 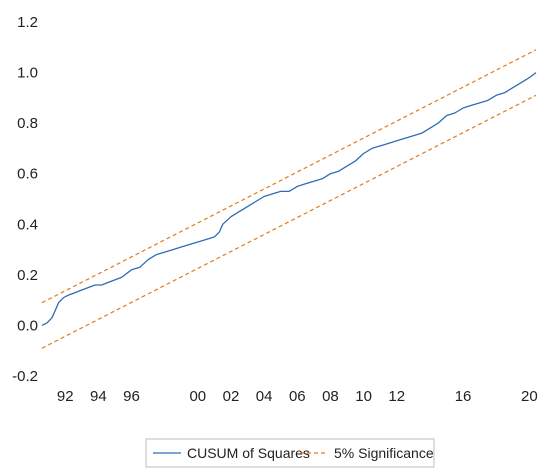 I want to click on legend-label: CUSUM of Squares, so click(x=248, y=453).